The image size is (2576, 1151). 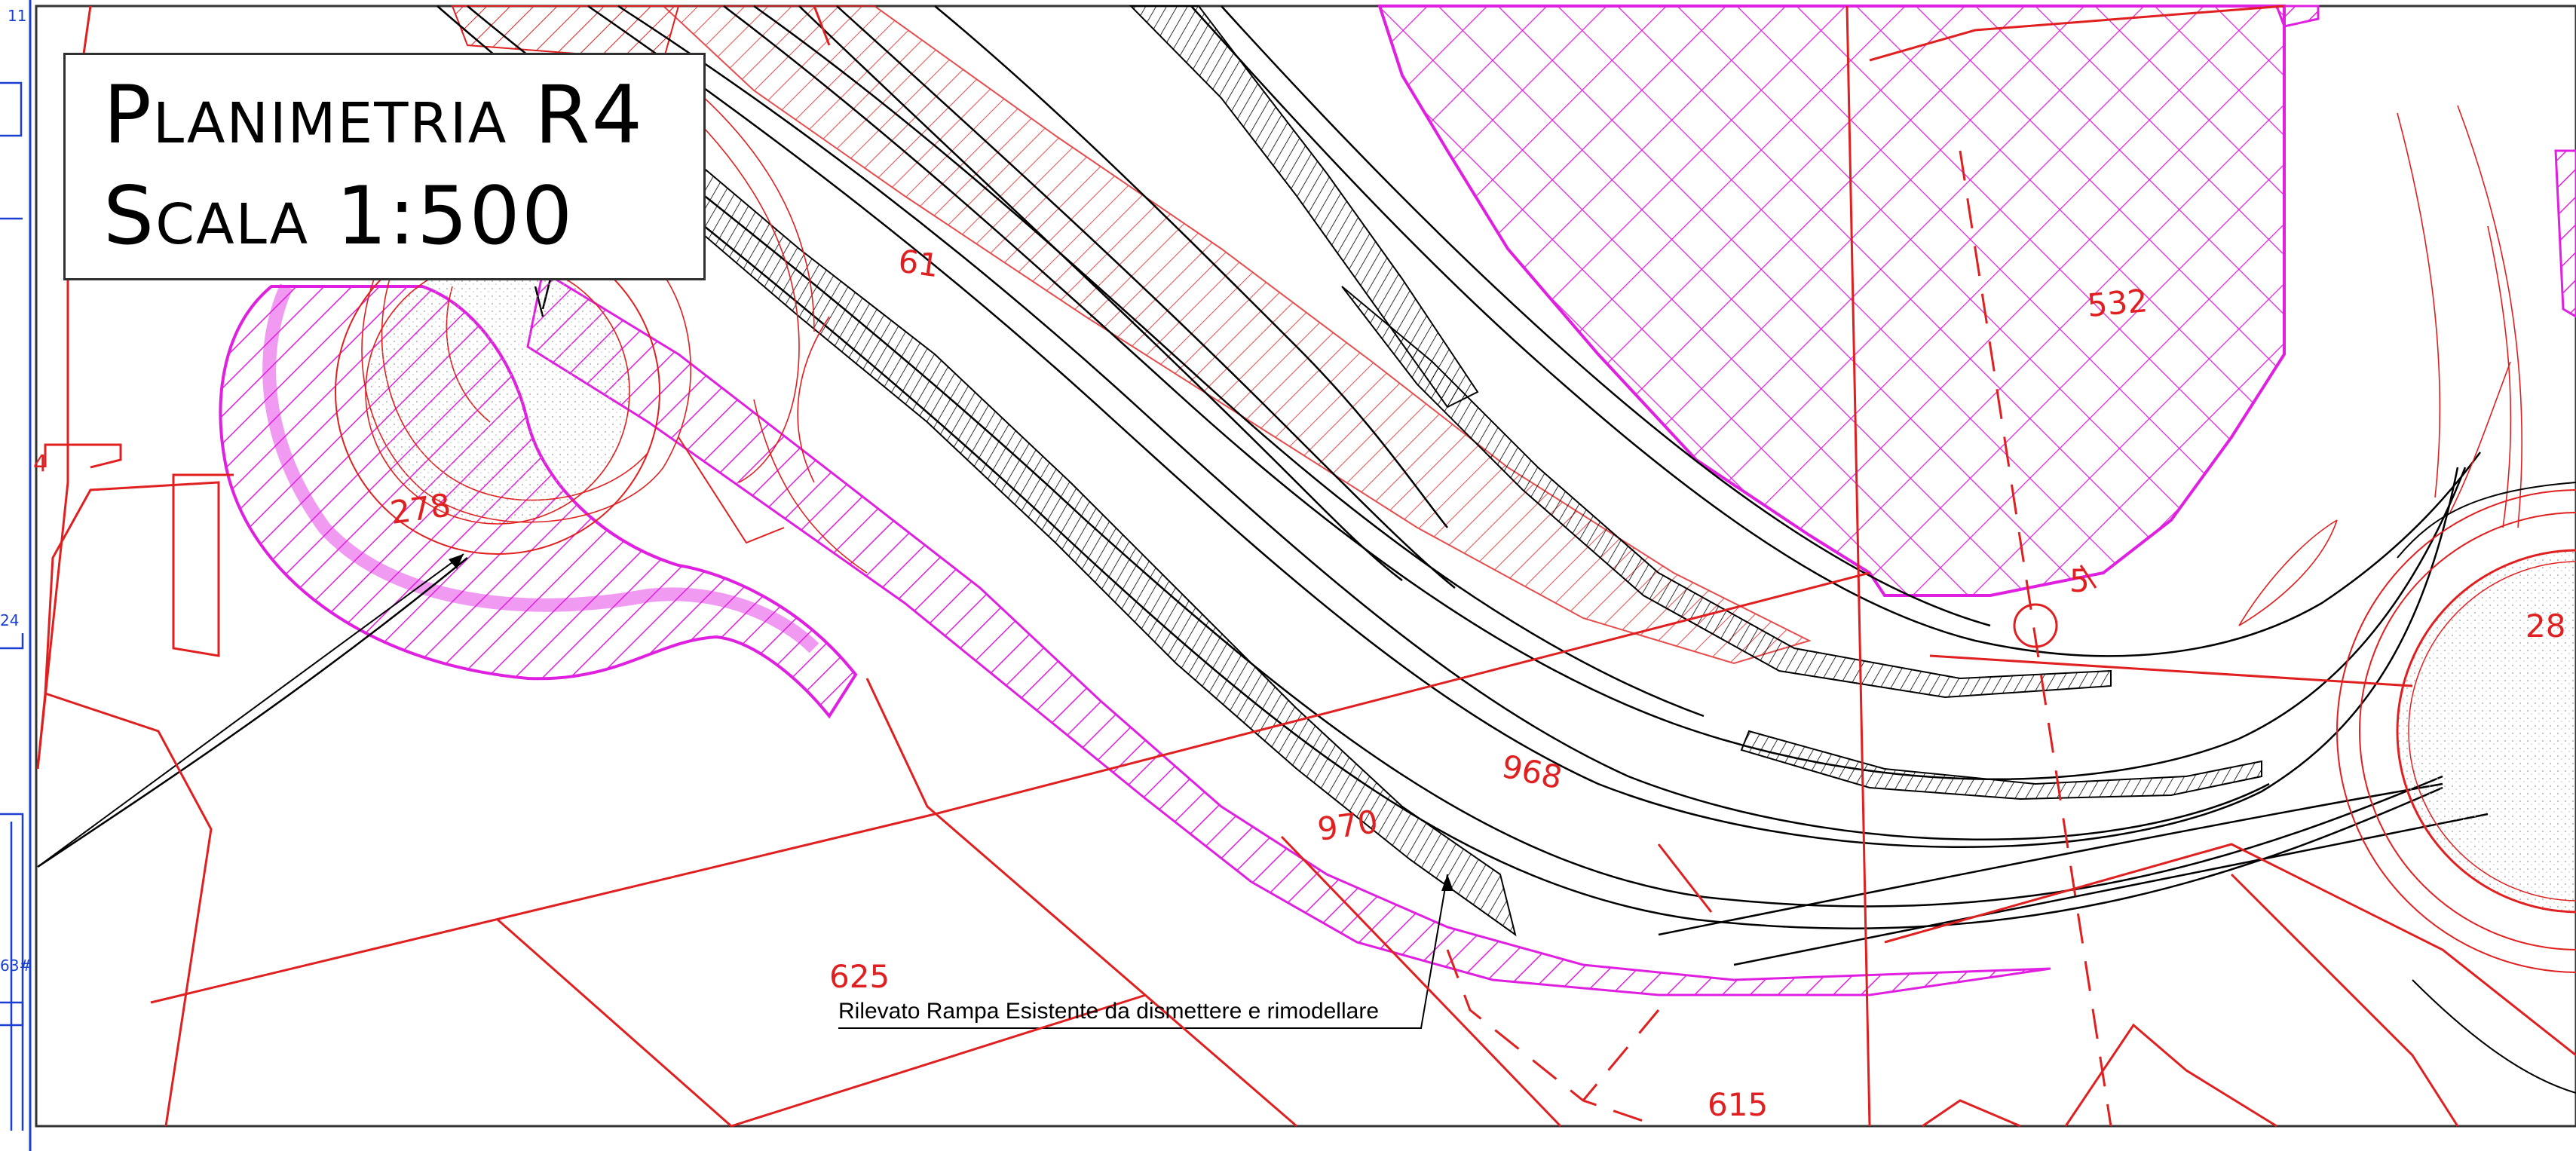 I want to click on hatched-edge-top-right, so click(x=2565, y=233).